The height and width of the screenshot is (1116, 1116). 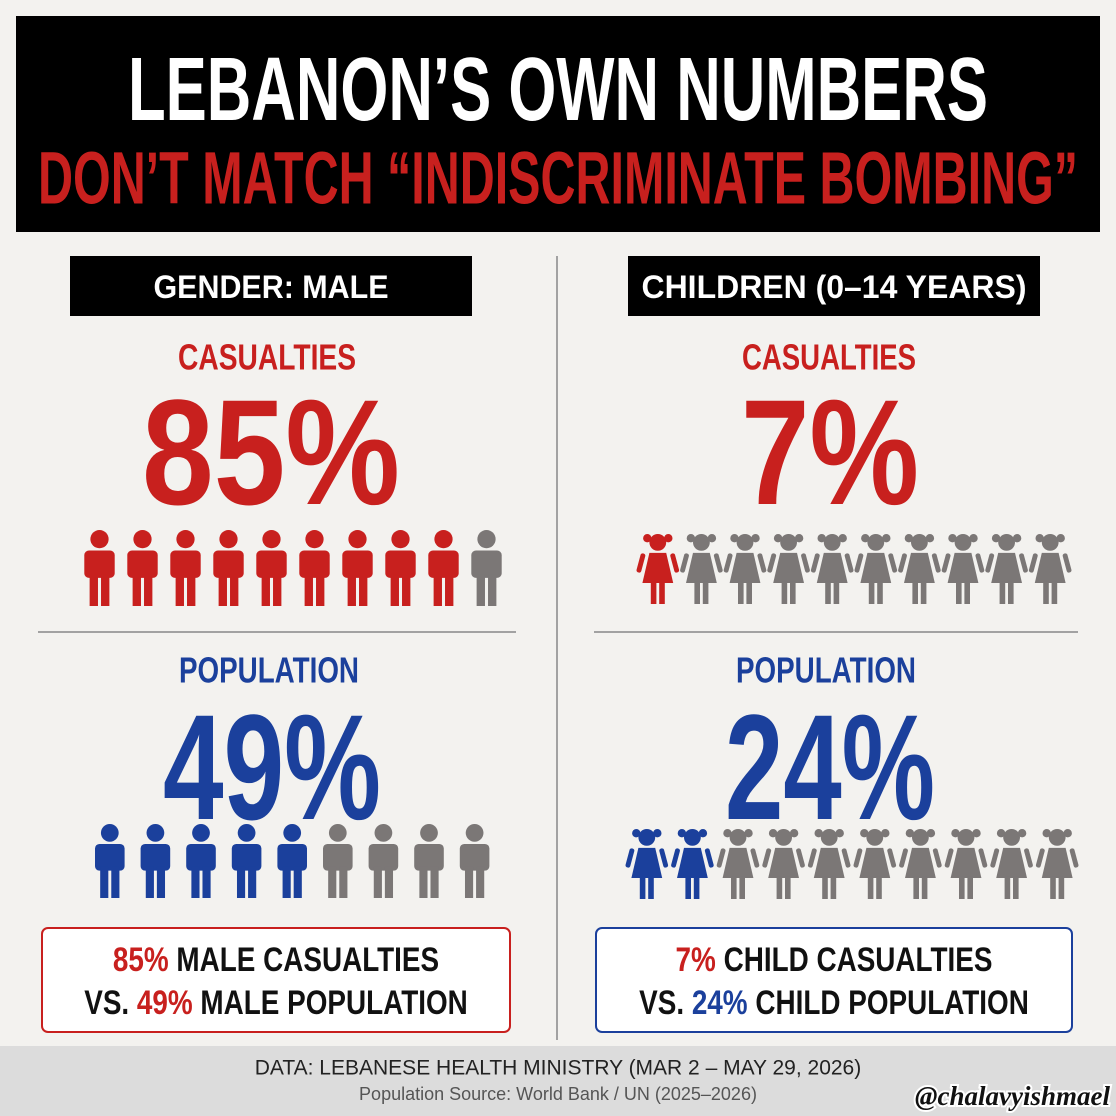 I want to click on population-value: 49%, so click(x=272, y=767).